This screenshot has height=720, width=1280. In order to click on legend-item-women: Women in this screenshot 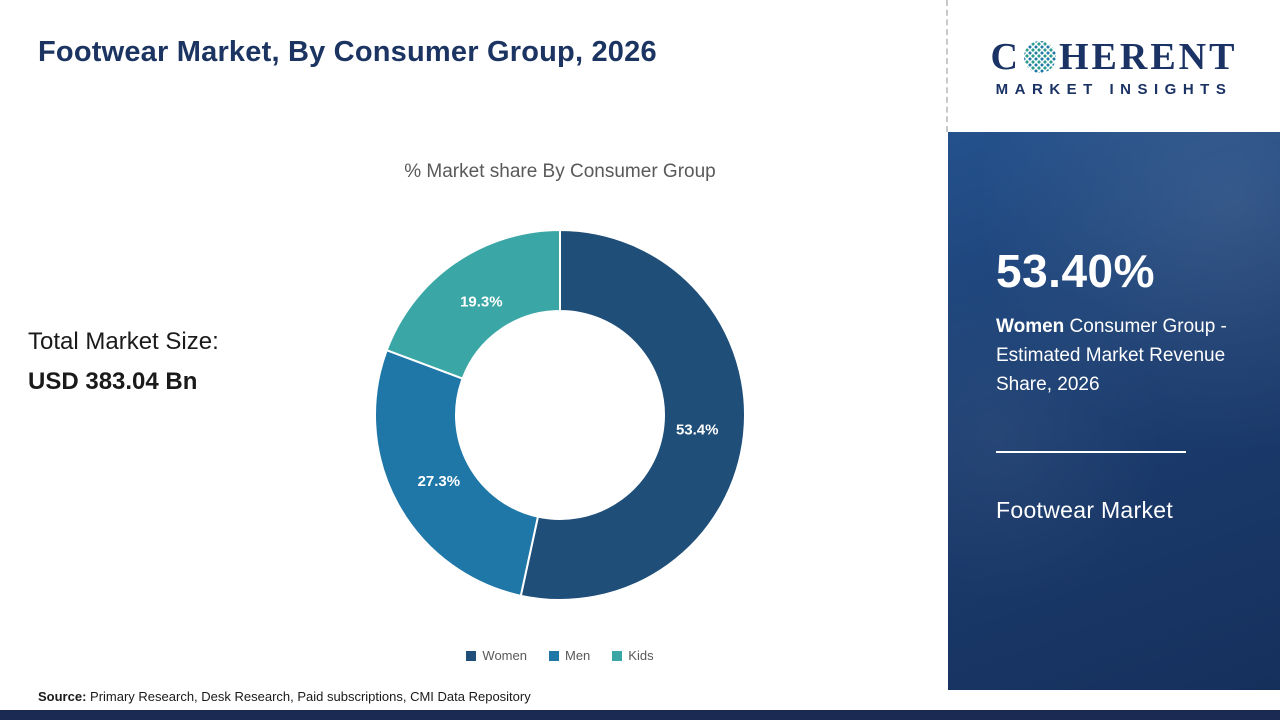, I will do `click(496, 655)`.